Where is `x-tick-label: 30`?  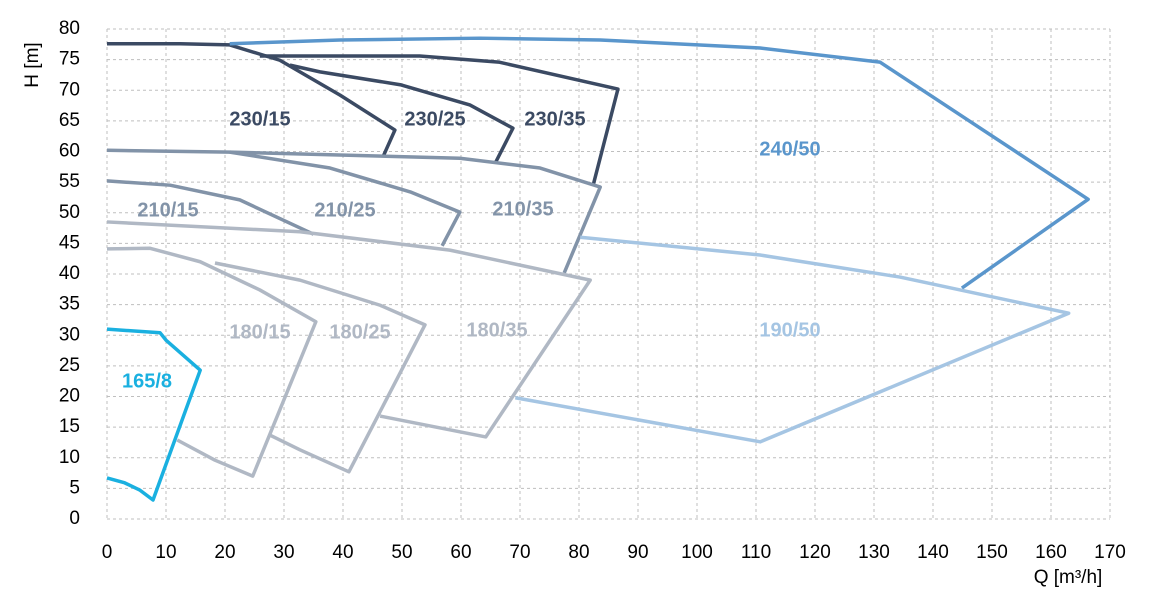 x-tick-label: 30 is located at coordinates (283, 552).